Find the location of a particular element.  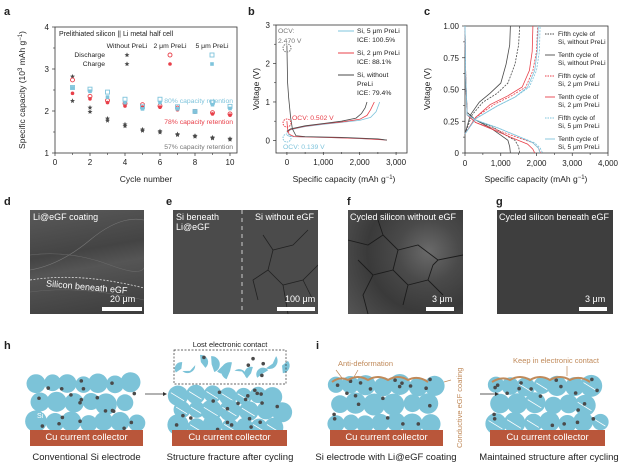

sem-d-label: Li@eGF coating is located at coordinates (66, 217).